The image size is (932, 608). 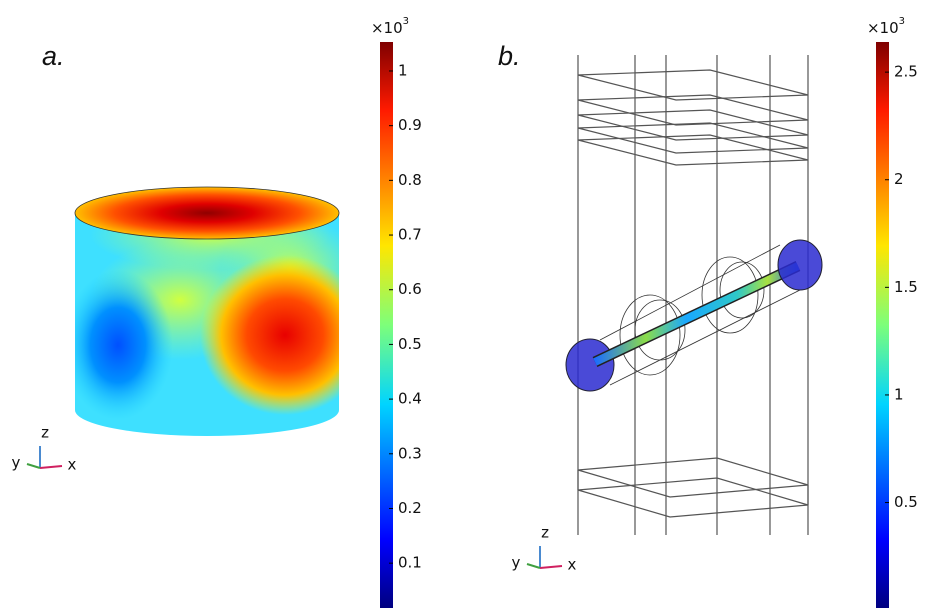 What do you see at coordinates (410, 399) in the screenshot?
I see `colorbar-tick-label: 0.4` at bounding box center [410, 399].